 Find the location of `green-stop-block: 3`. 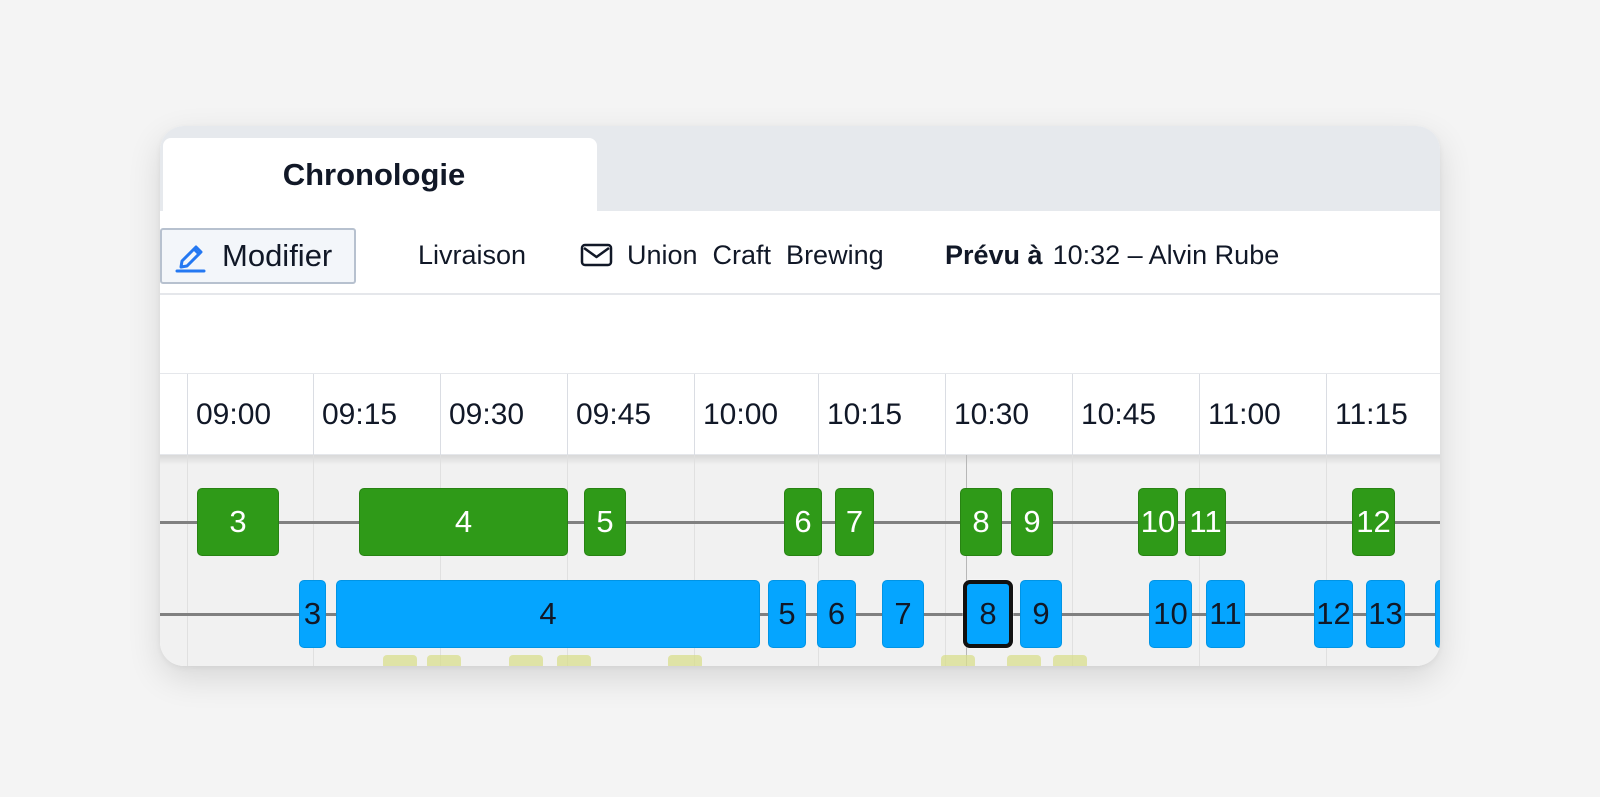

green-stop-block: 3 is located at coordinates (238, 522).